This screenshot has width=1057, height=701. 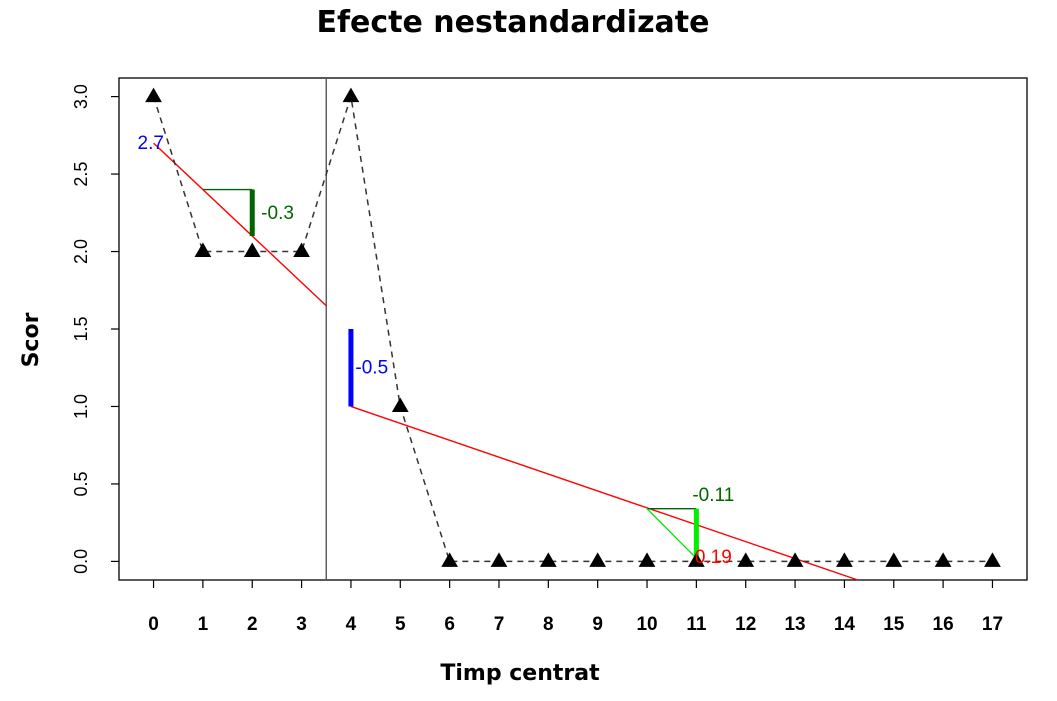 I want to click on x-tick-label: 16, so click(x=943, y=624).